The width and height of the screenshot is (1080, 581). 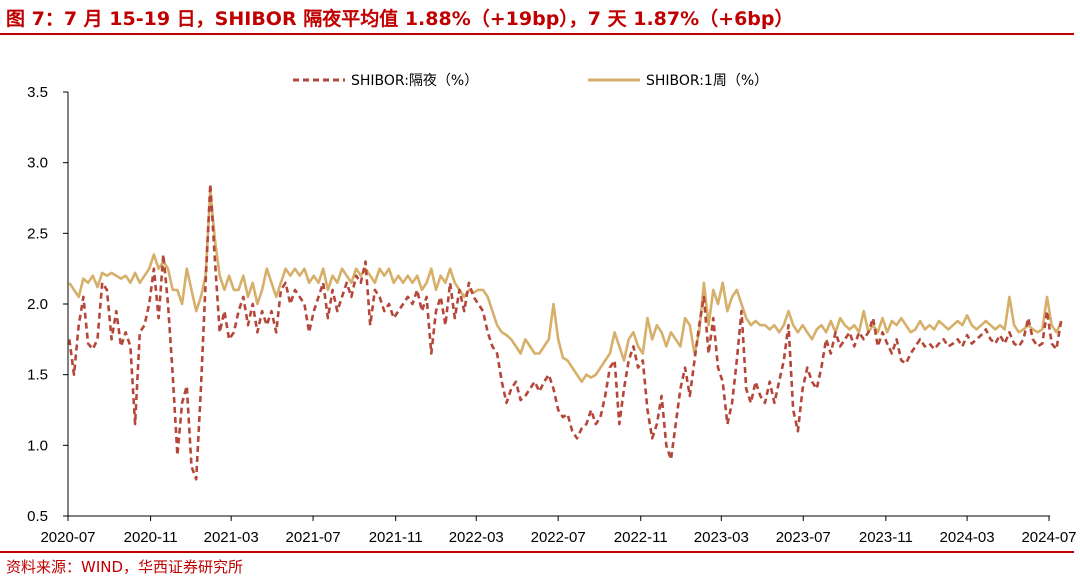 What do you see at coordinates (414, 81) in the screenshot?
I see `legend-label: SHIBOR:隔夜（%）` at bounding box center [414, 81].